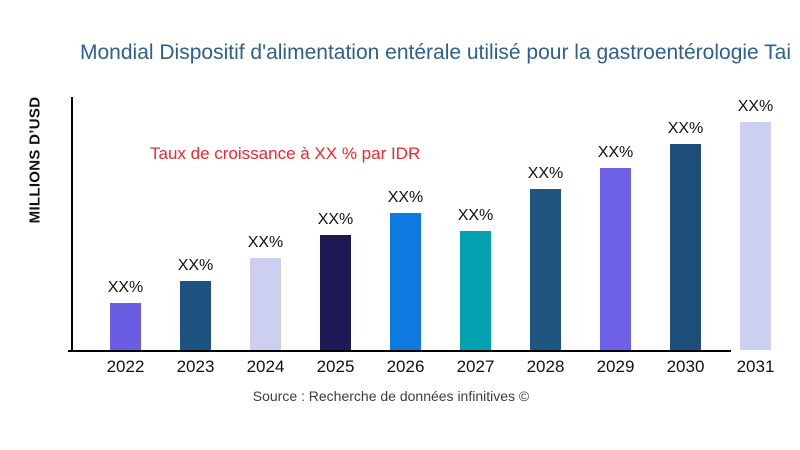  I want to click on bar-2031, so click(755, 236).